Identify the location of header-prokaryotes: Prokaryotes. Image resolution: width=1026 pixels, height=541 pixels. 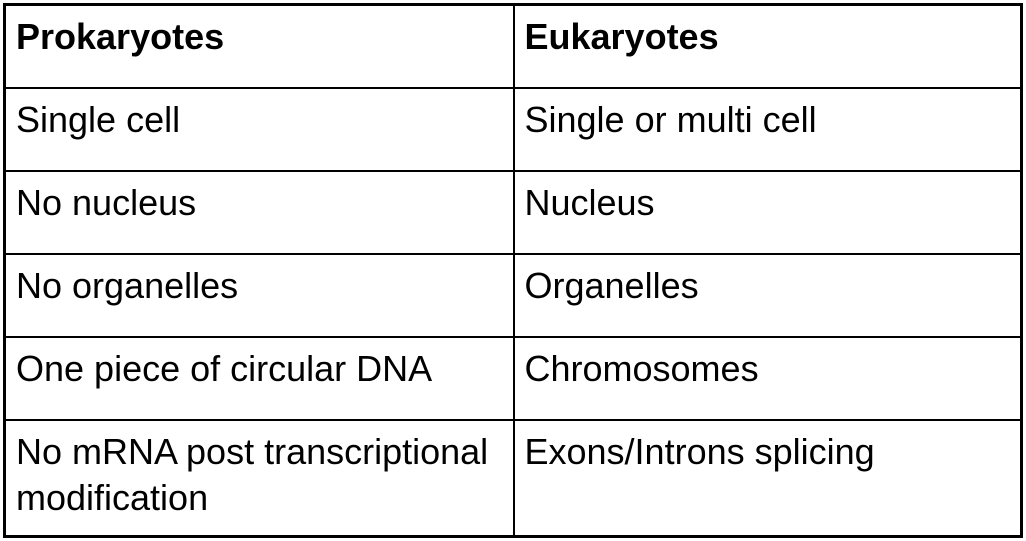
(259, 46).